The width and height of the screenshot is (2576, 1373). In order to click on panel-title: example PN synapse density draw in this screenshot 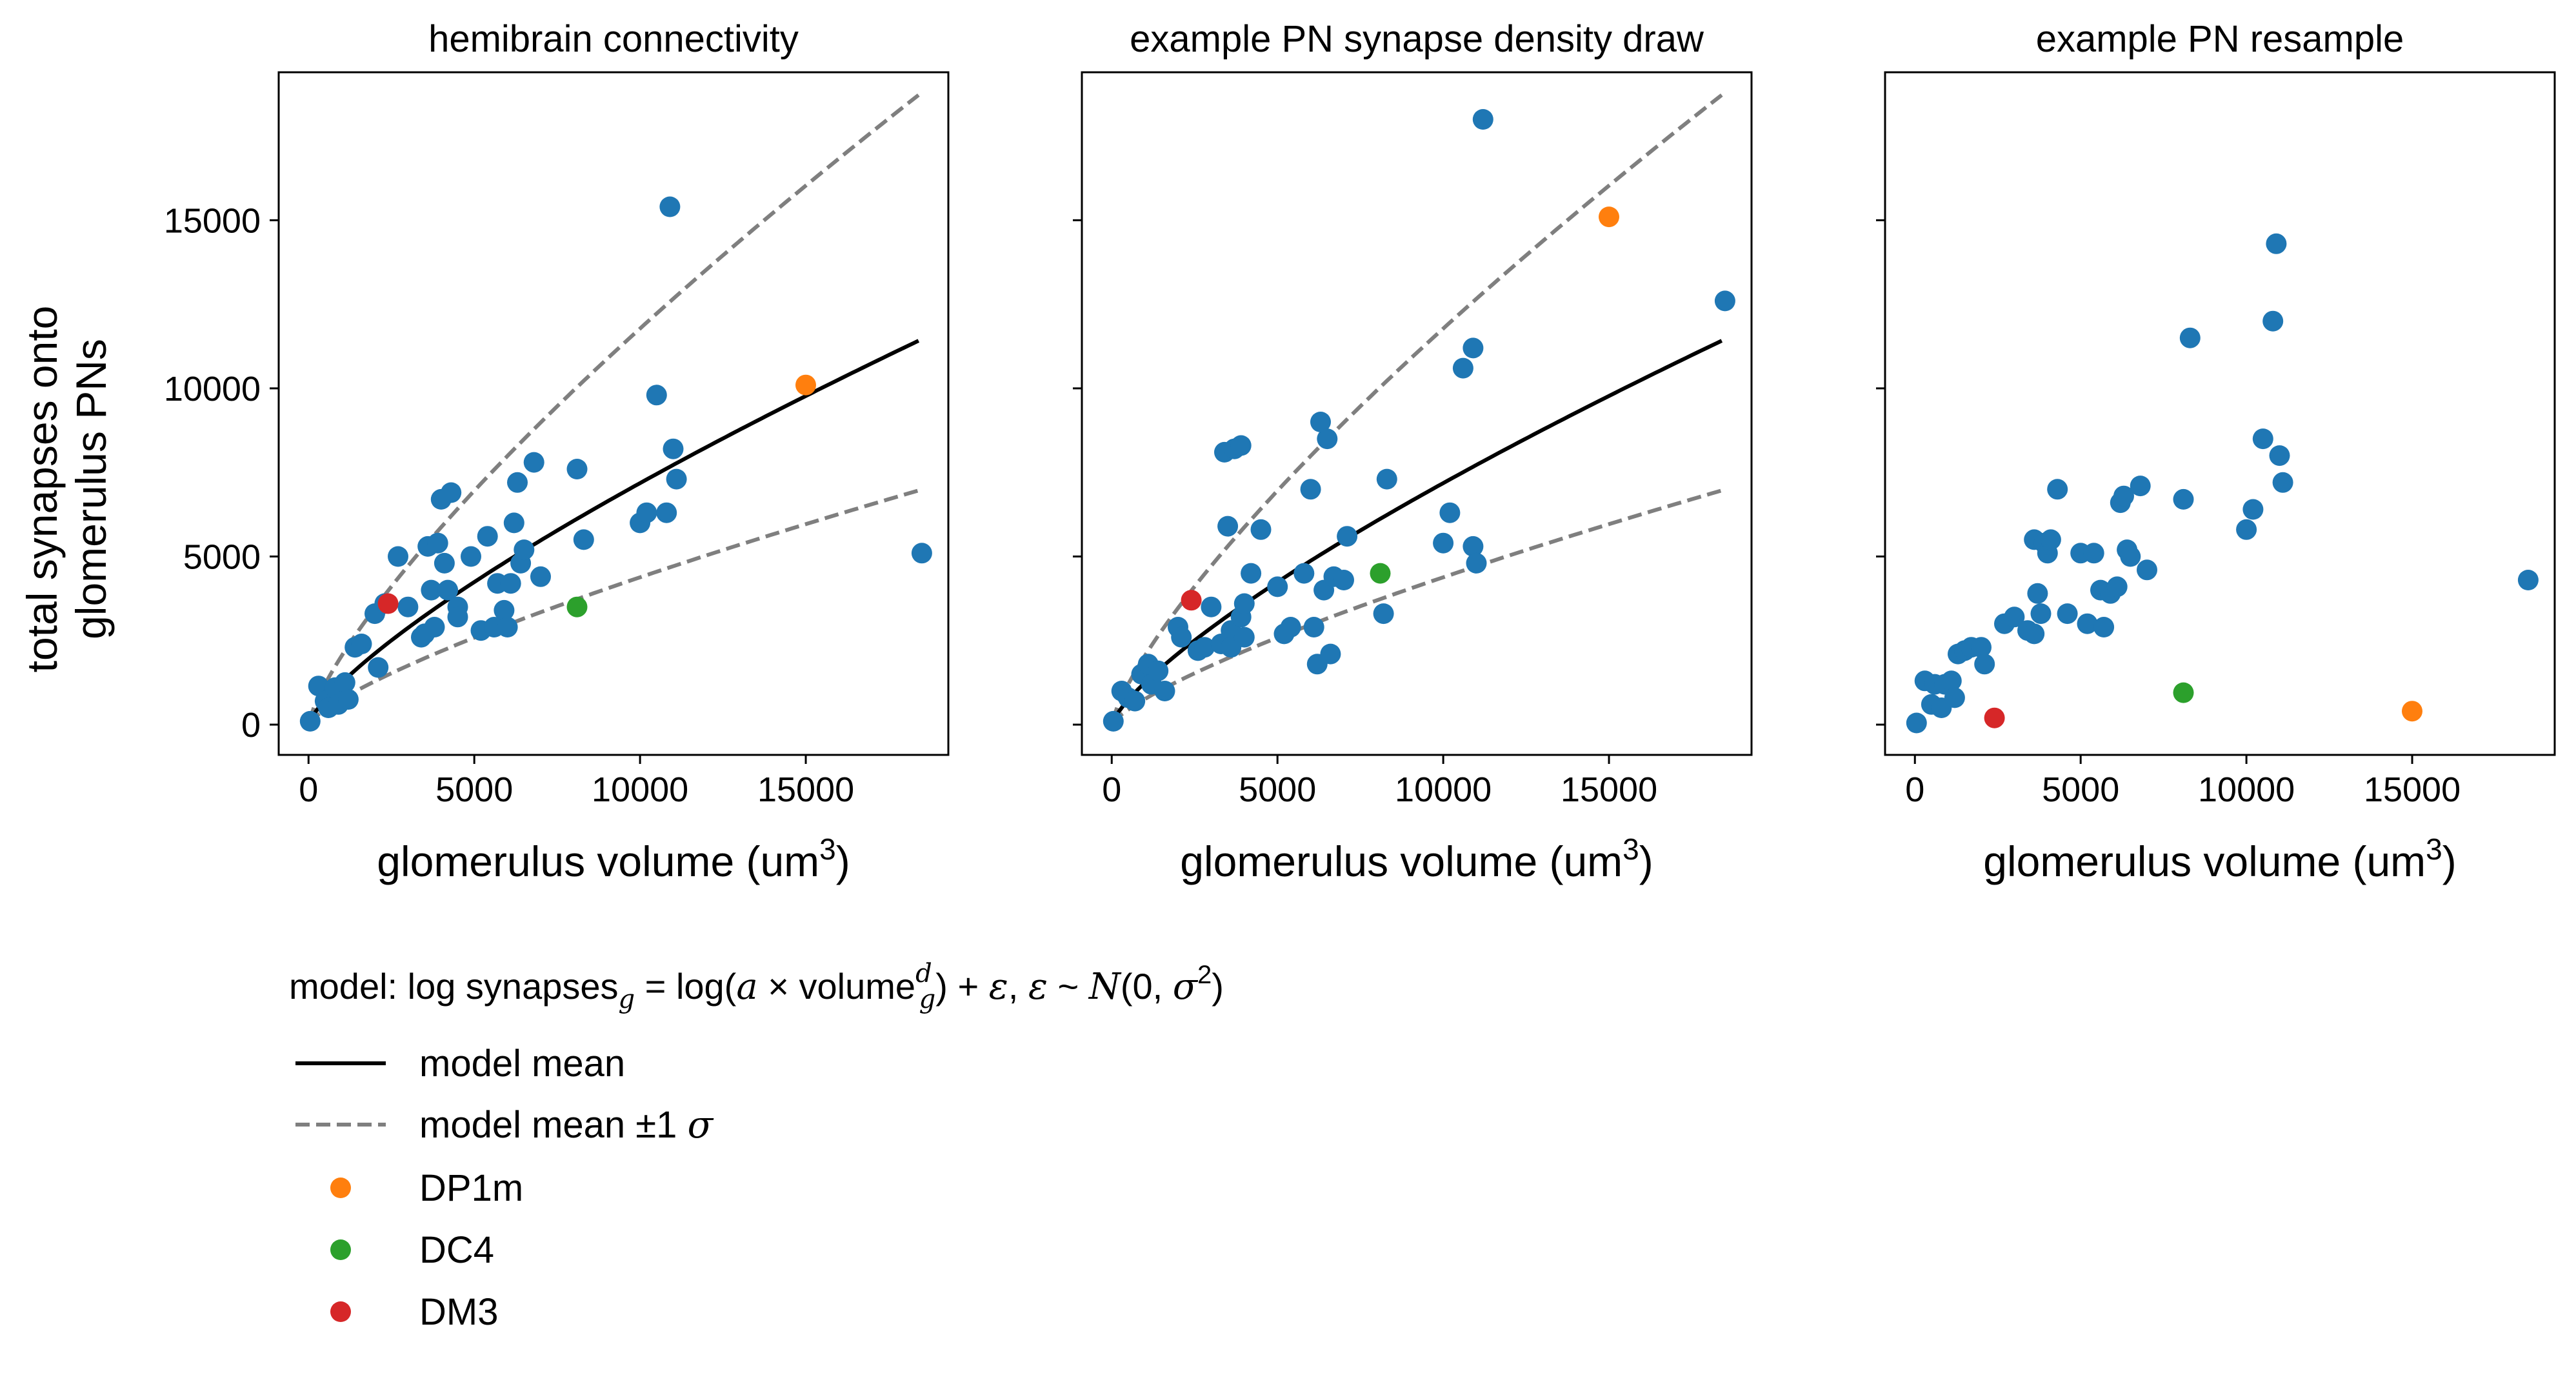, I will do `click(1417, 39)`.